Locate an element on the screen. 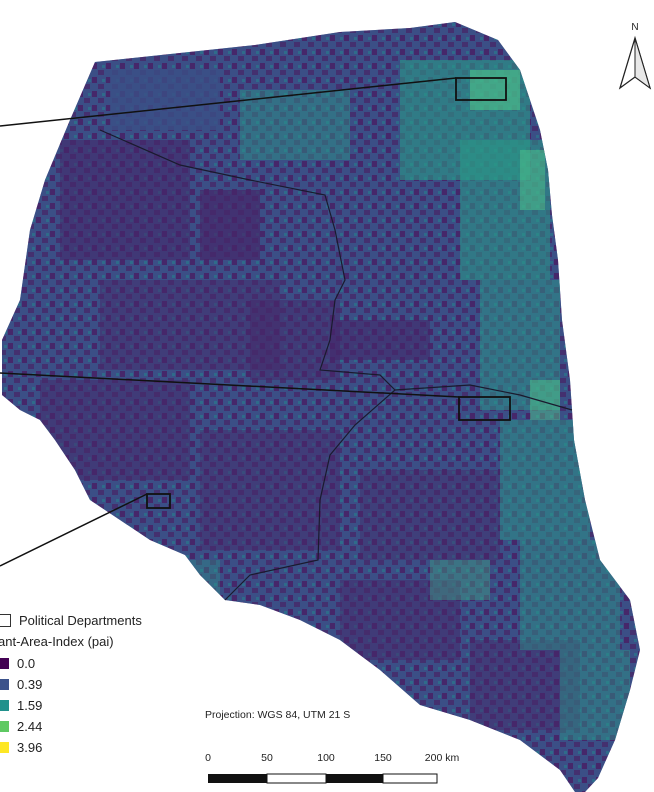 The height and width of the screenshot is (792, 654). leader-line-east is located at coordinates (230, 385).